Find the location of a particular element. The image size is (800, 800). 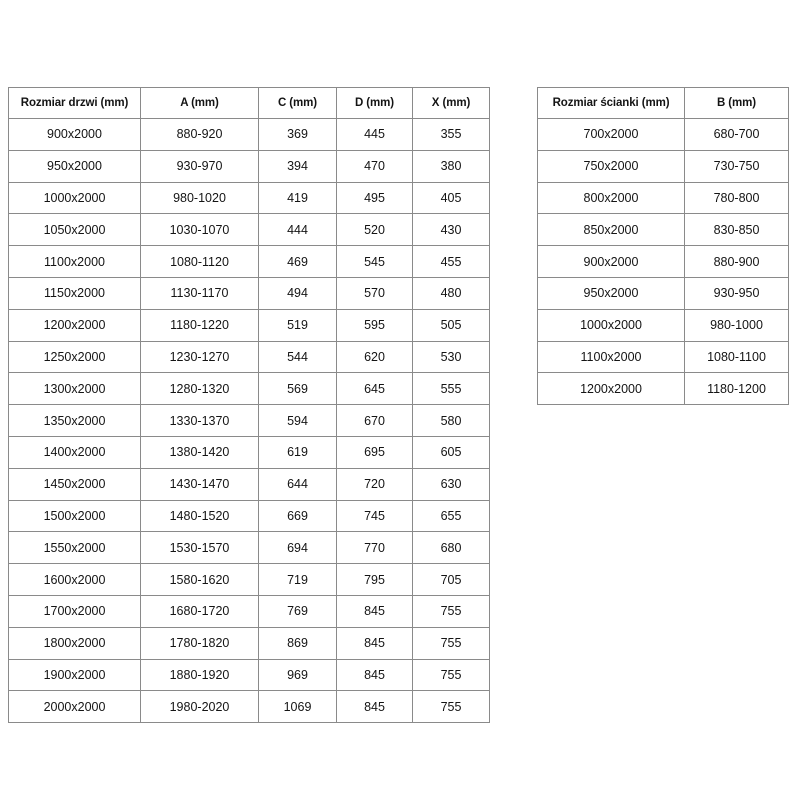

cell-c: 394 is located at coordinates (297, 166).